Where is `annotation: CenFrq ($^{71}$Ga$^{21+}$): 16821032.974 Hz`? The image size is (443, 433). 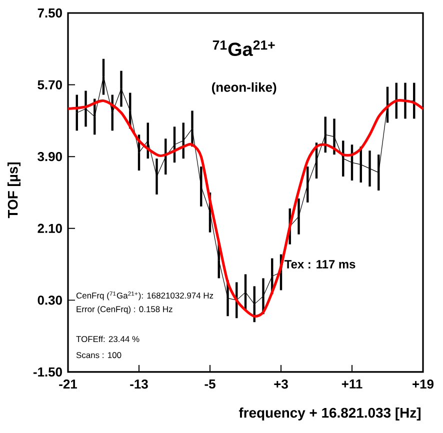
annotation: CenFrq ($^{71}$Ga$^{21+}$): 16821032.974 Hz is located at coordinates (145, 296).